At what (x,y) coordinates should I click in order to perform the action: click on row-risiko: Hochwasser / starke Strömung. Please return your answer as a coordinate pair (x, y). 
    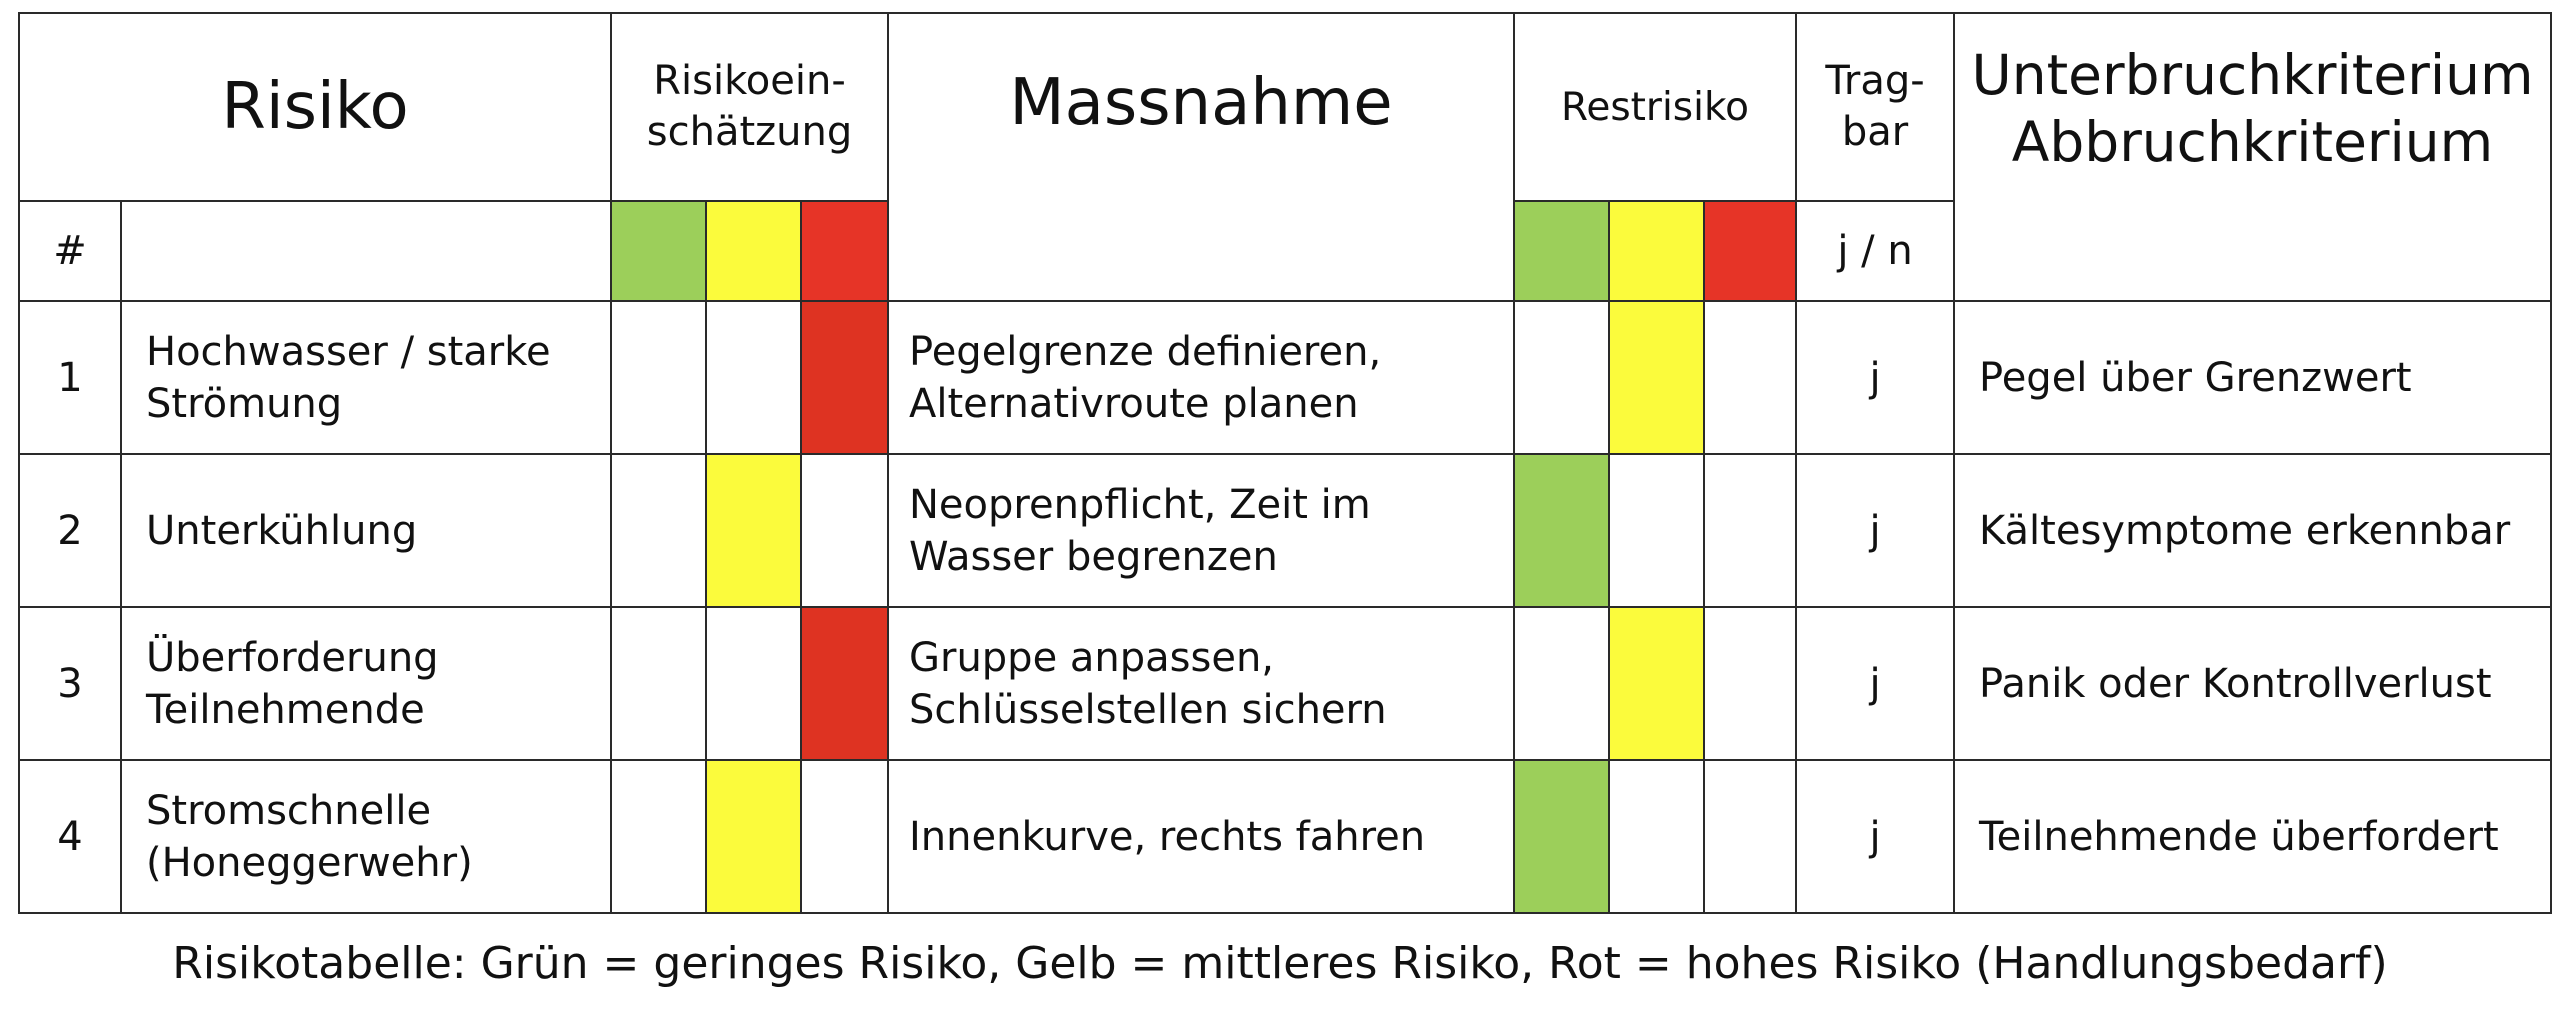
    Looking at the image, I should click on (366, 377).